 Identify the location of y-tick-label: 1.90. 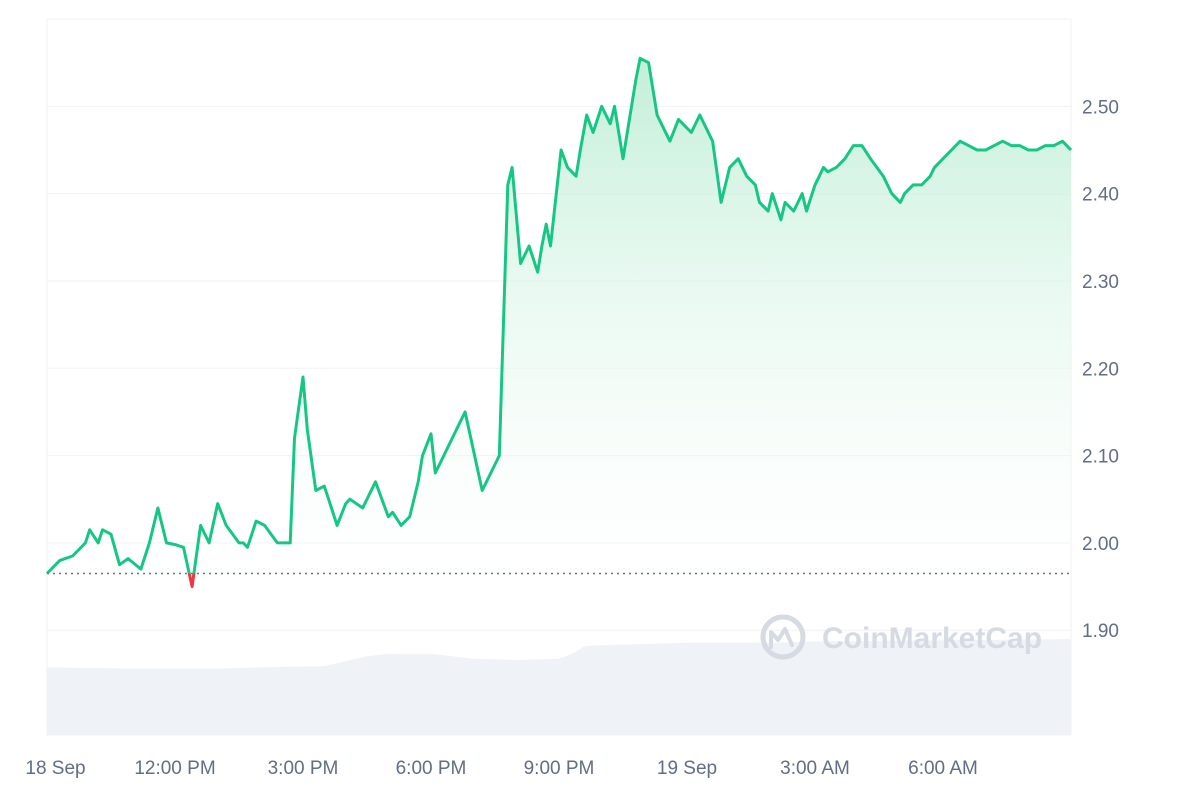
(1100, 631).